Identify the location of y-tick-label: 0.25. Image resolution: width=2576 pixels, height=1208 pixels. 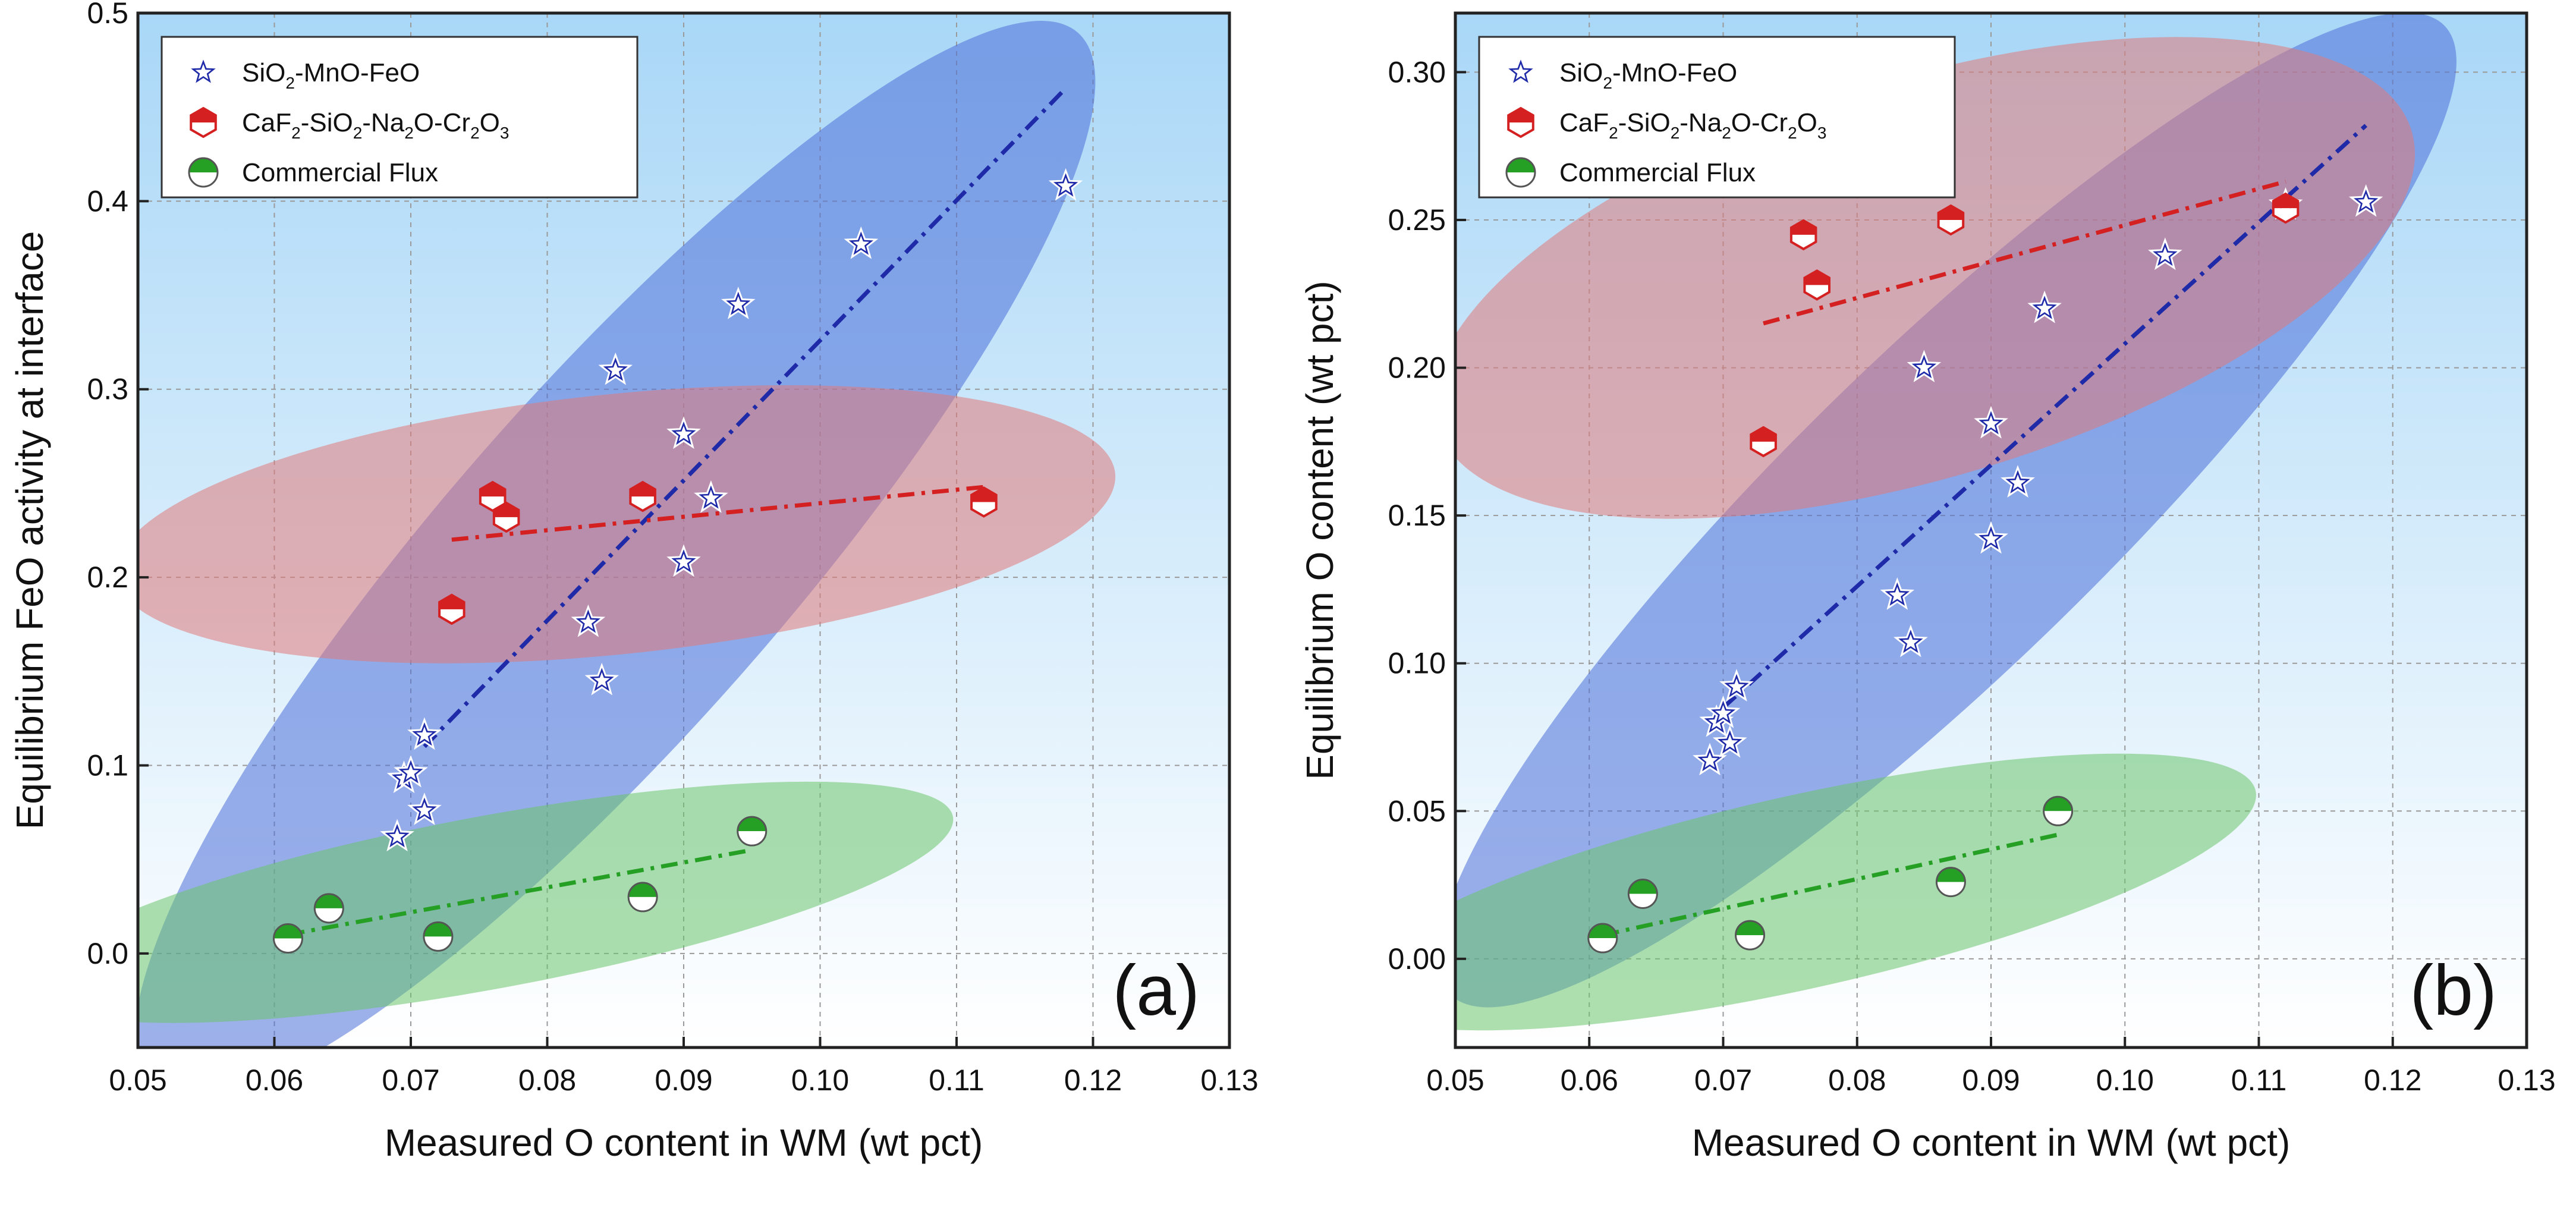
(1417, 220).